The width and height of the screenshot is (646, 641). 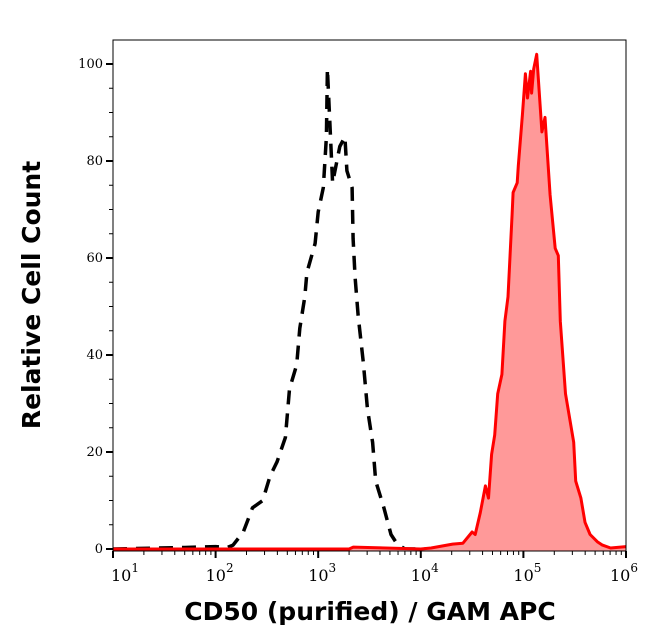 I want to click on x-tick-label: 10⁵, so click(x=527, y=573).